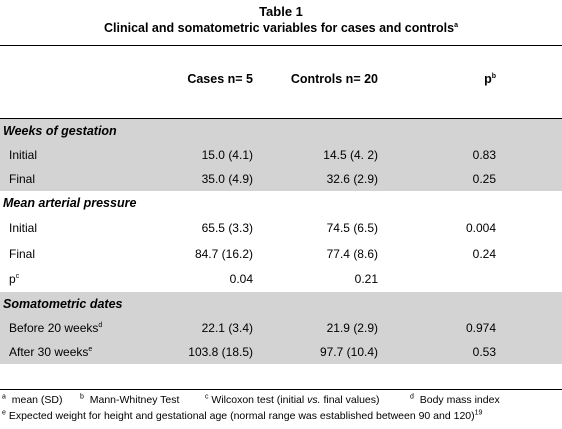 This screenshot has width=562, height=429. I want to click on header-cases: Cases n= 5, so click(220, 79).